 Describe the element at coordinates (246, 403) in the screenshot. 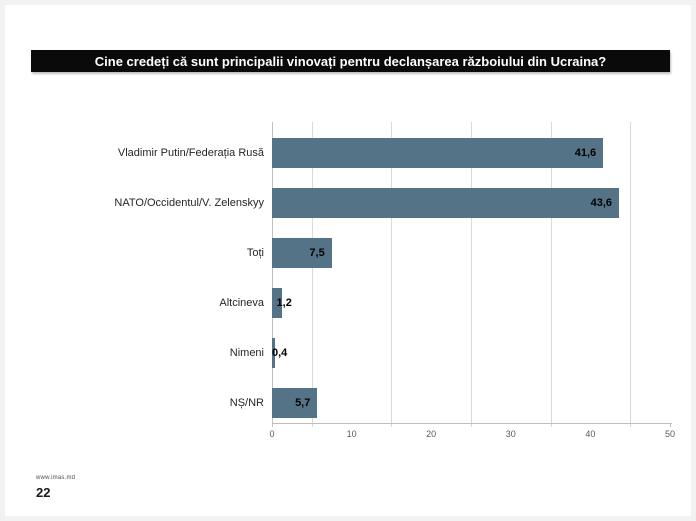

I see `category-label: NȘ/NR` at that location.